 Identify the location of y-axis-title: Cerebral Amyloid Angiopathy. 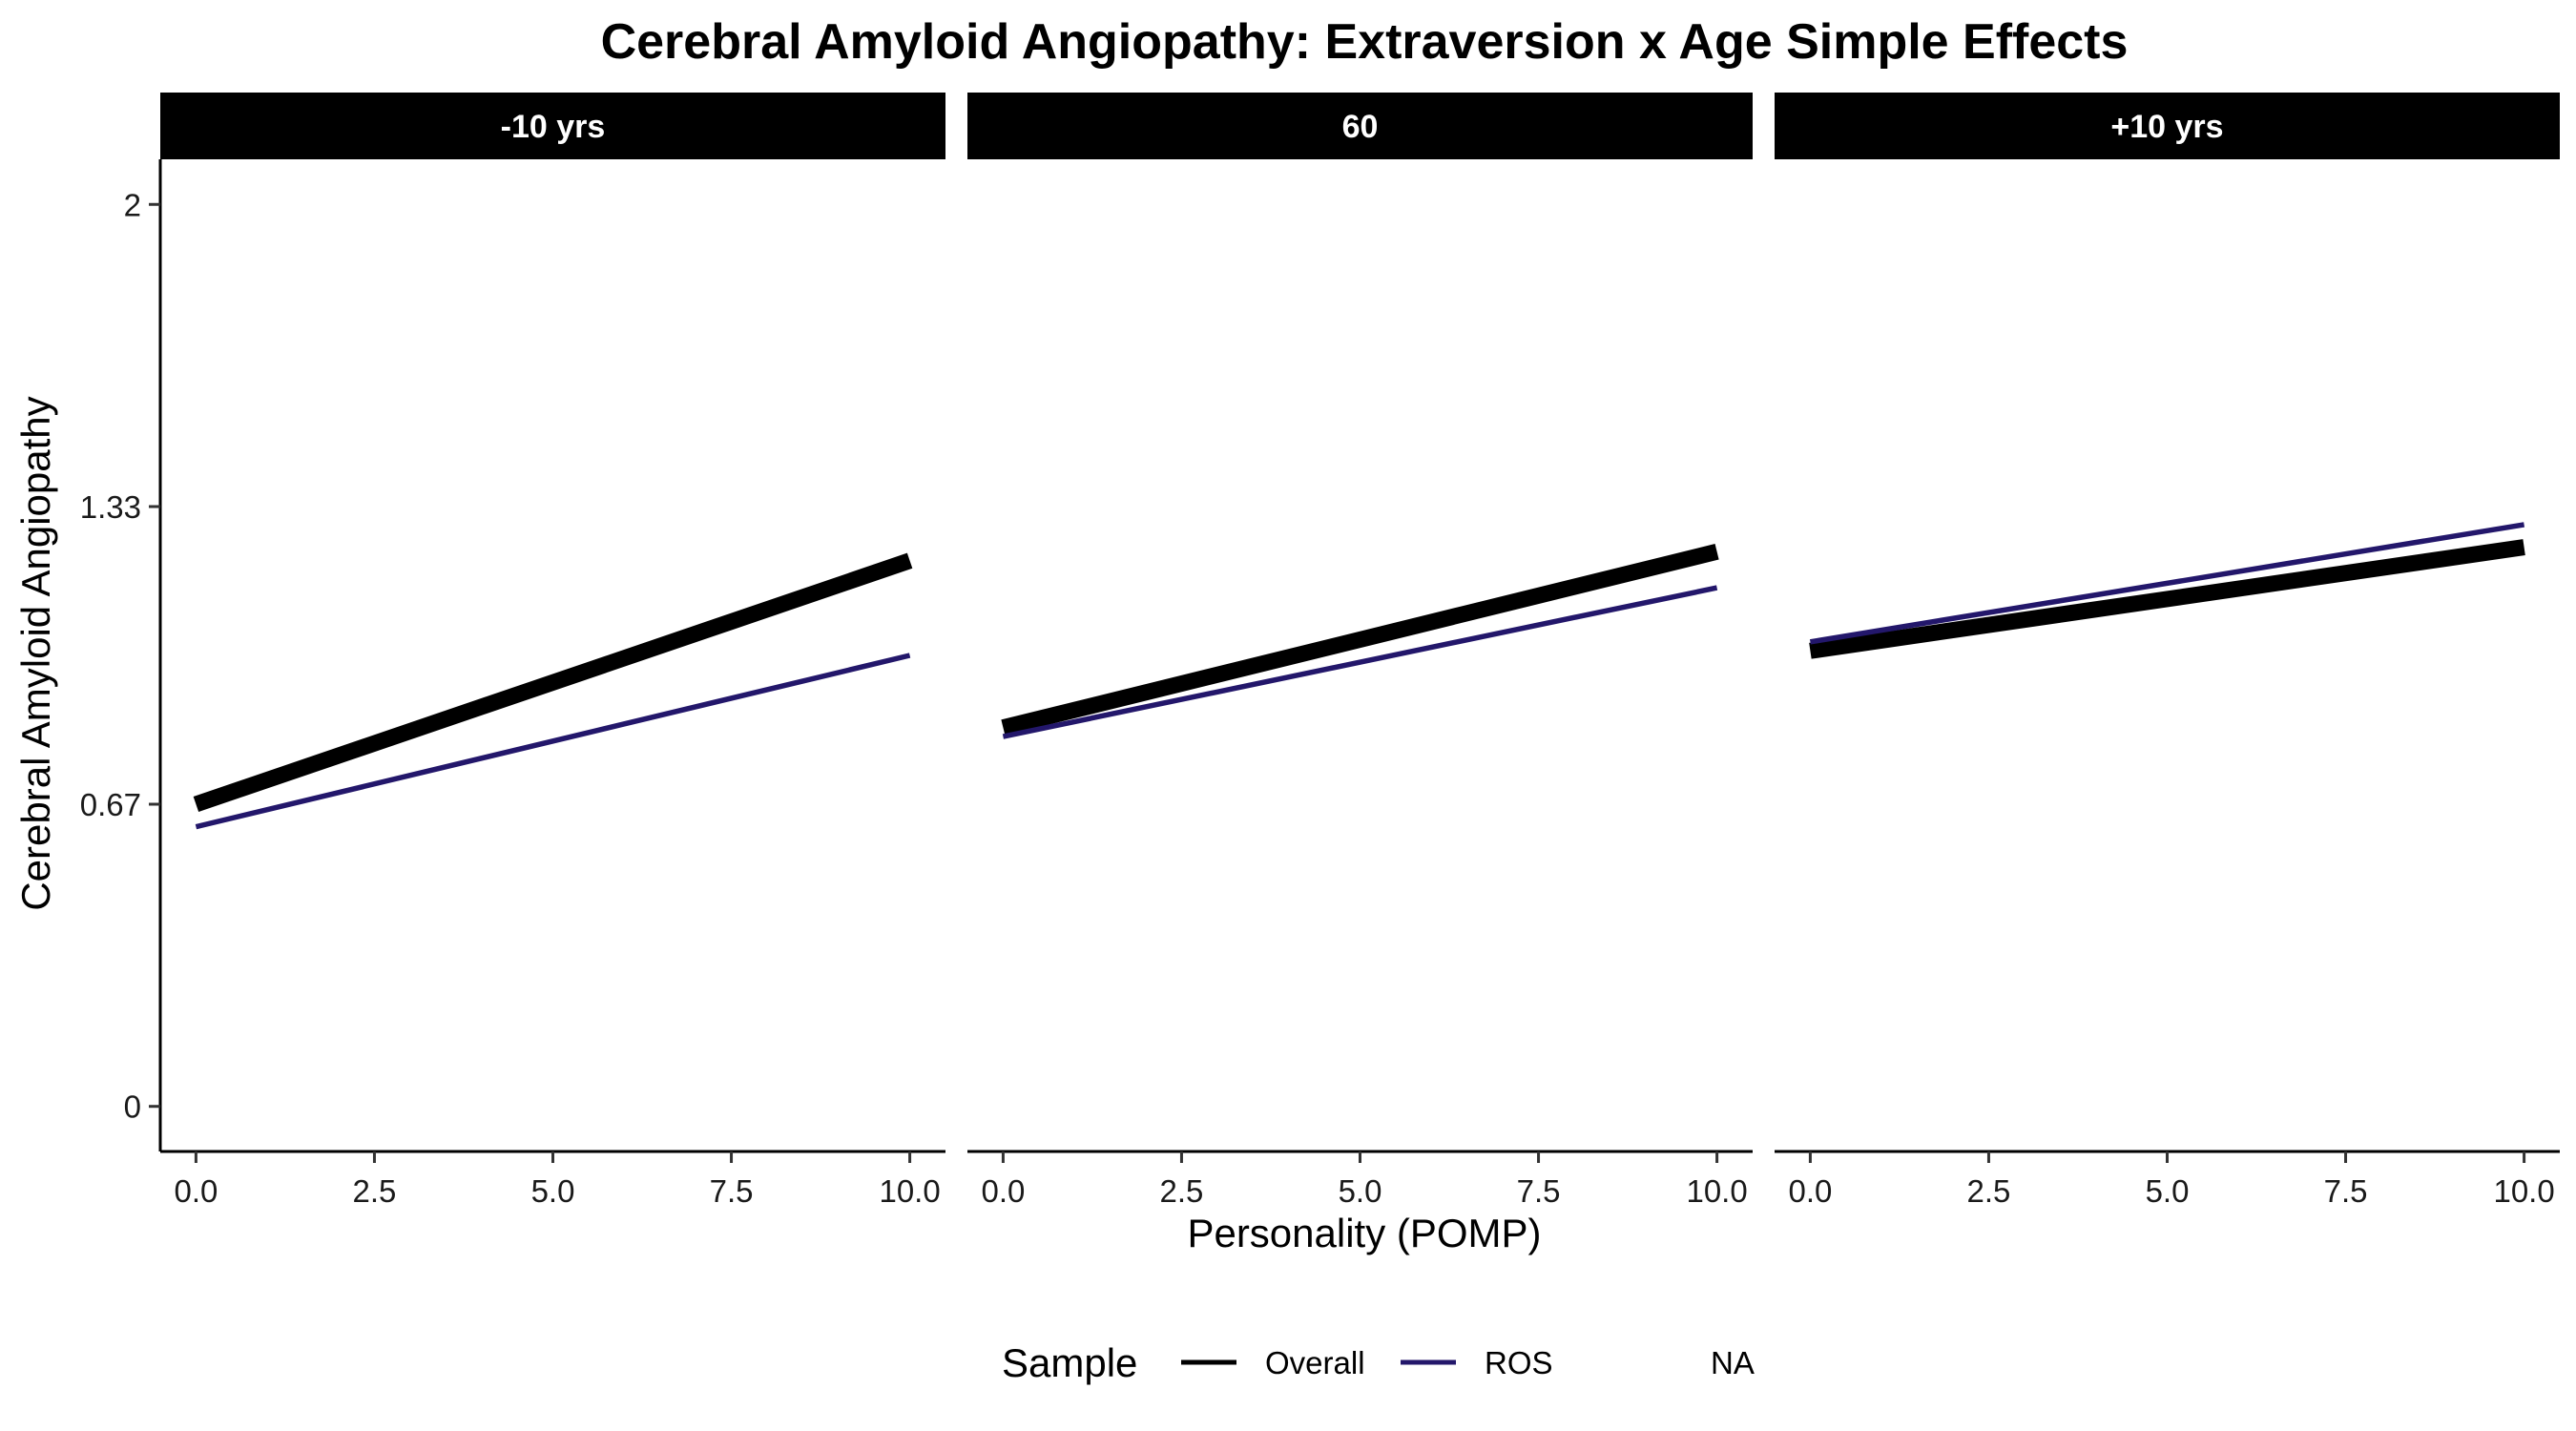
(35, 653).